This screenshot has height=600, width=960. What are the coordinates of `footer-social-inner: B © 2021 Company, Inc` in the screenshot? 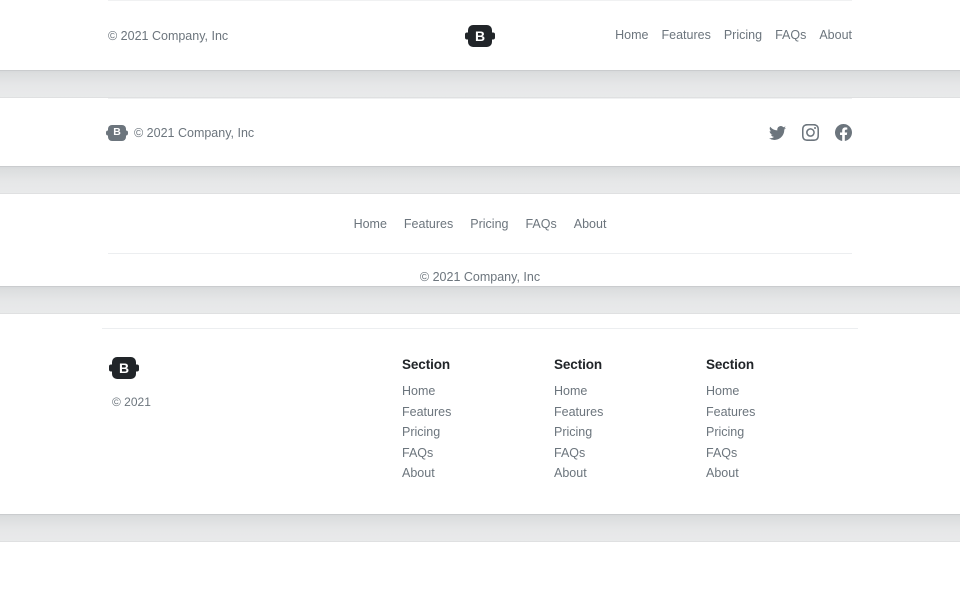 It's located at (480, 132).